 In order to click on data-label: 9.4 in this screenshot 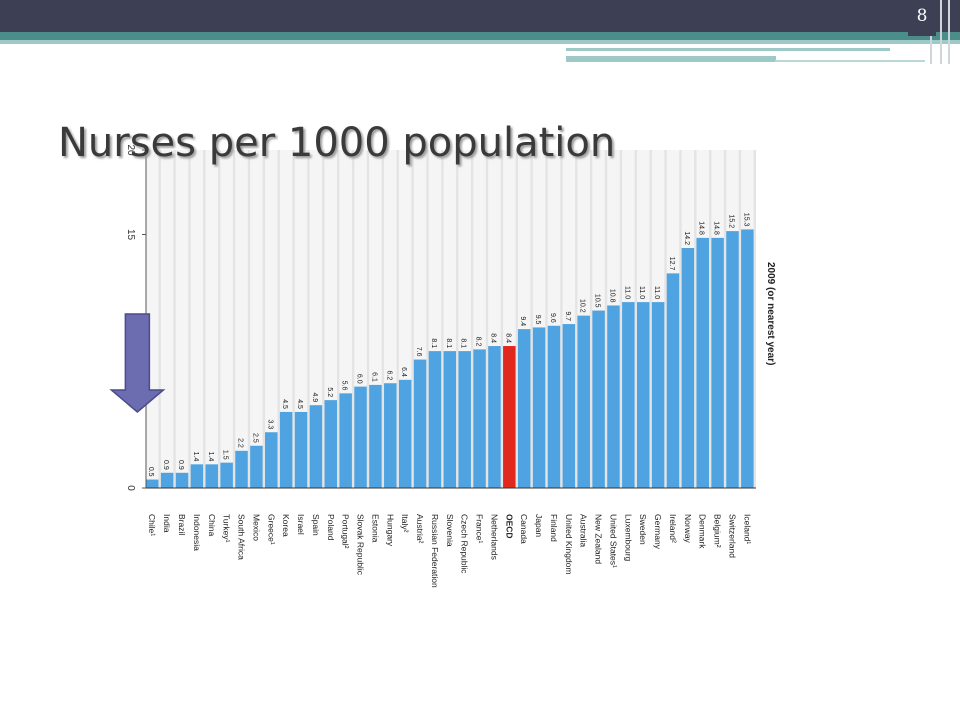, I will do `click(522, 321)`.